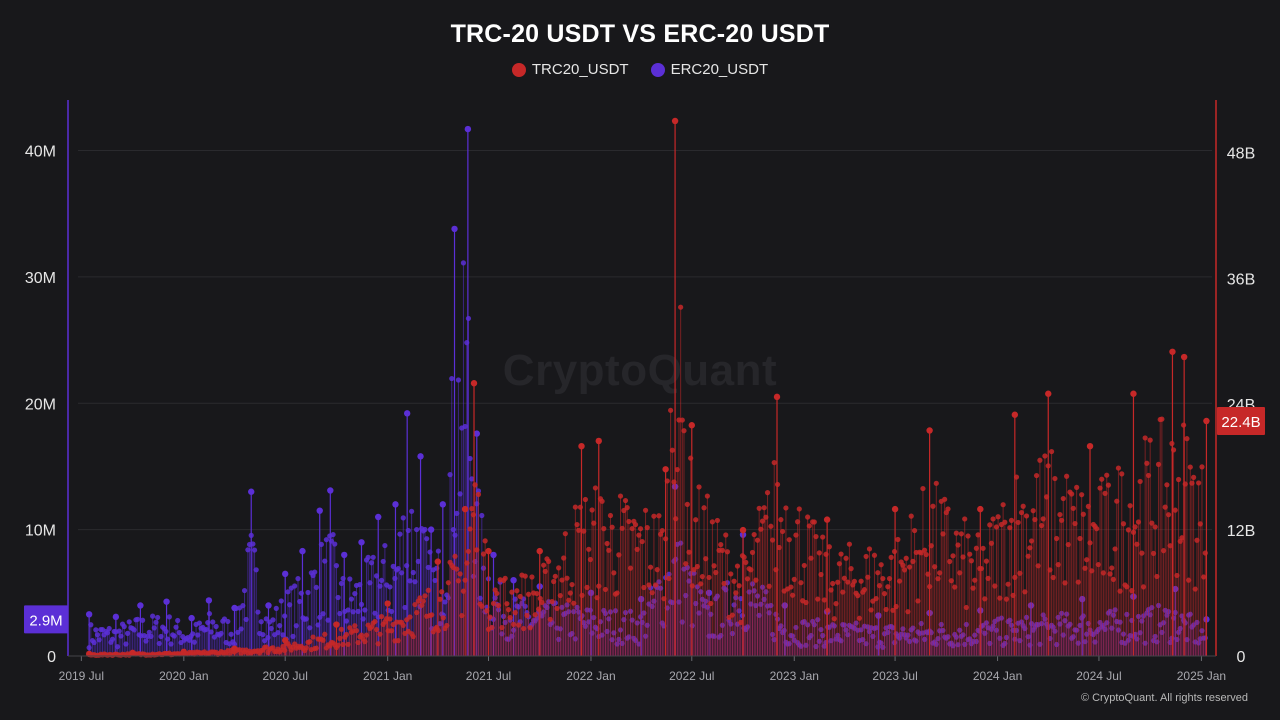 The height and width of the screenshot is (720, 1280). What do you see at coordinates (997, 676) in the screenshot?
I see `x-tick-label: 2024 Jan` at bounding box center [997, 676].